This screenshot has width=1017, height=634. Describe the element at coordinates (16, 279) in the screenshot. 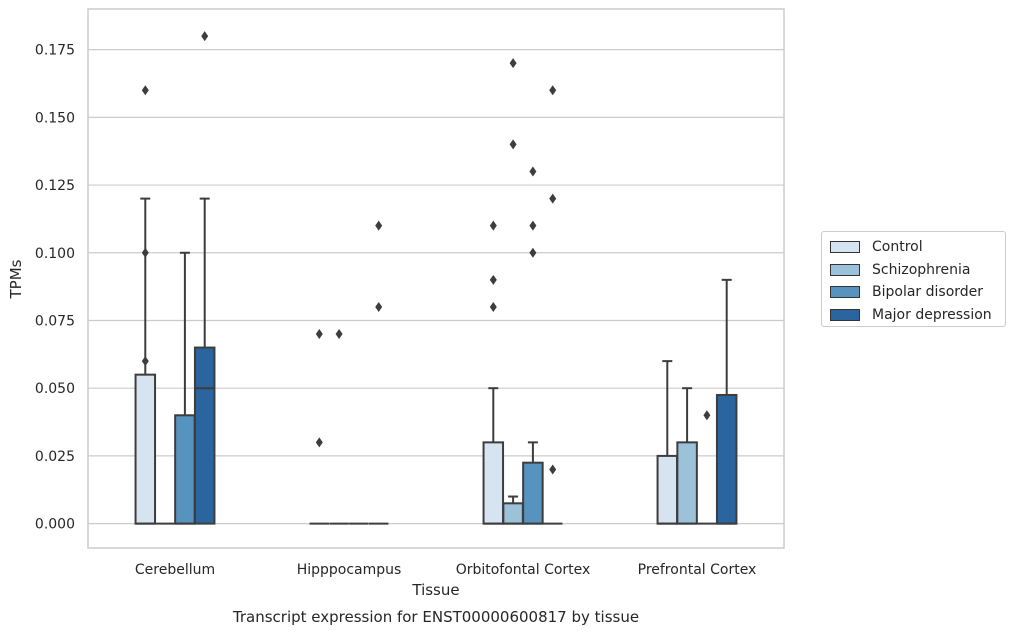

I see `y-axis-label: TPMs` at that location.